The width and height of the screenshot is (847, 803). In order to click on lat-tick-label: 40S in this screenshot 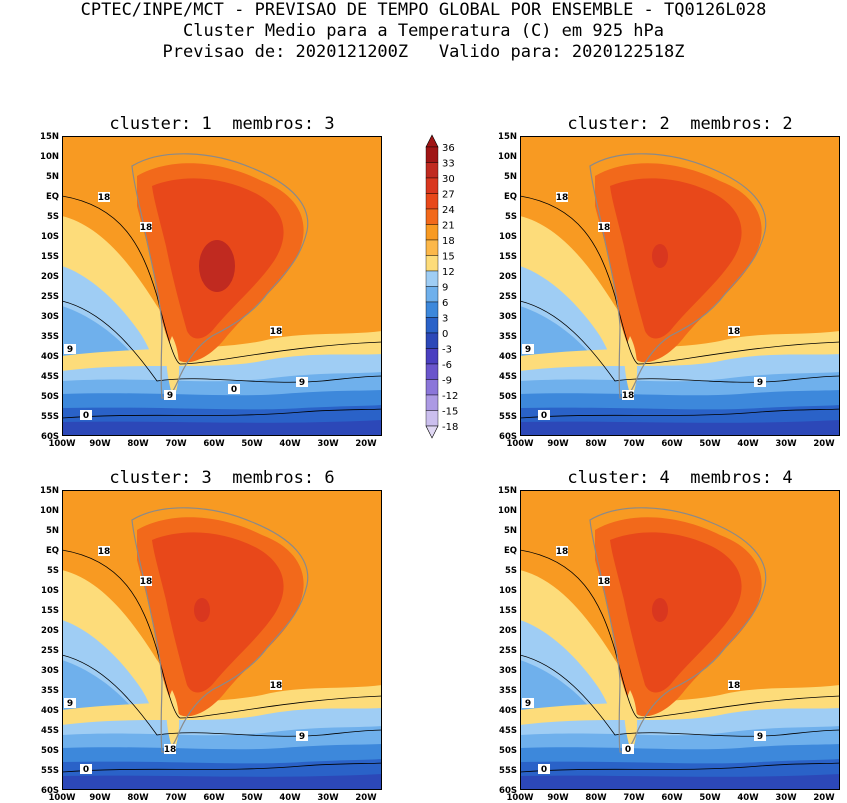, I will do `click(508, 711)`.